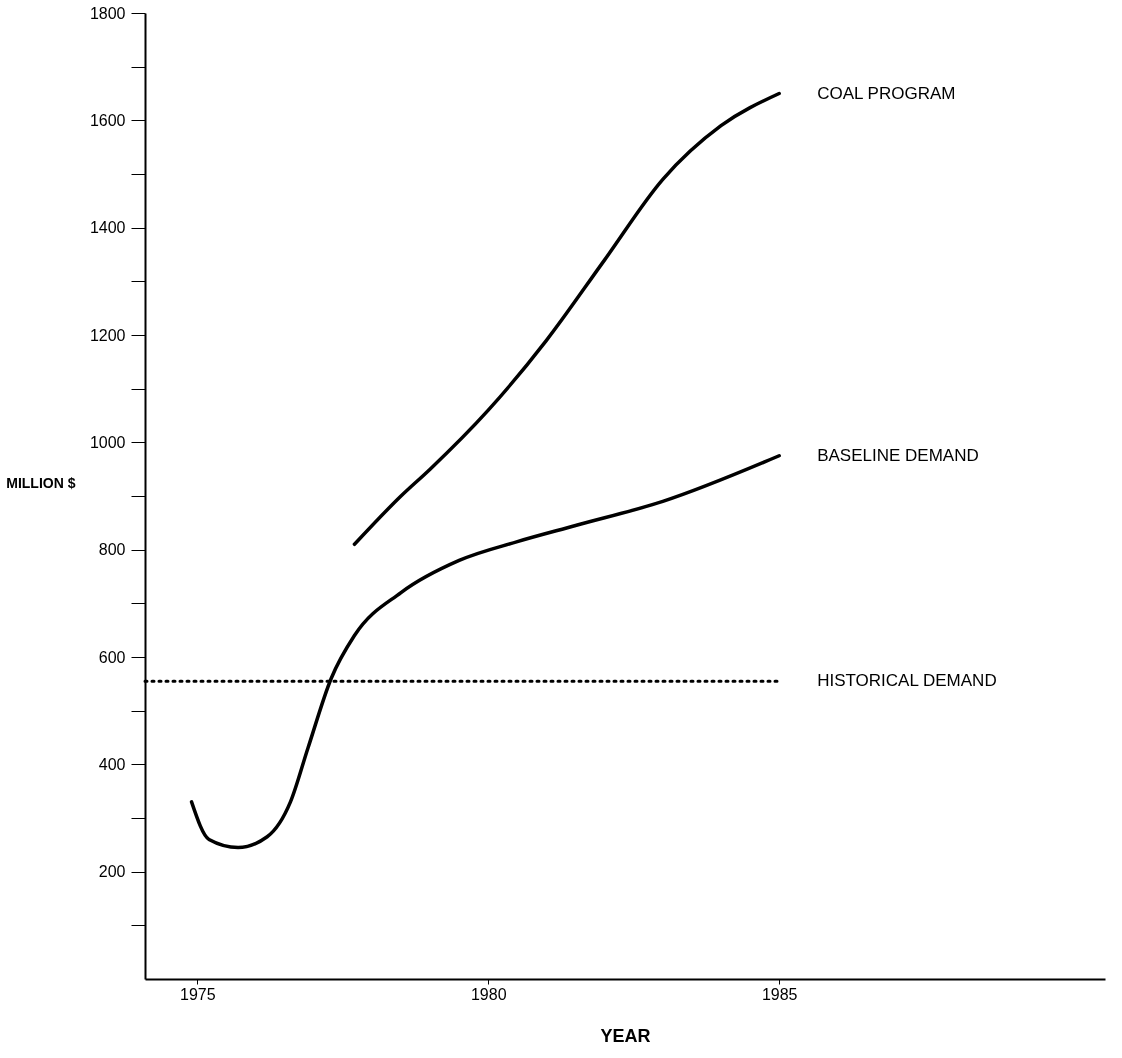 Image resolution: width=1122 pixels, height=1058 pixels. I want to click on x-tick-label: 1980, so click(488, 994).